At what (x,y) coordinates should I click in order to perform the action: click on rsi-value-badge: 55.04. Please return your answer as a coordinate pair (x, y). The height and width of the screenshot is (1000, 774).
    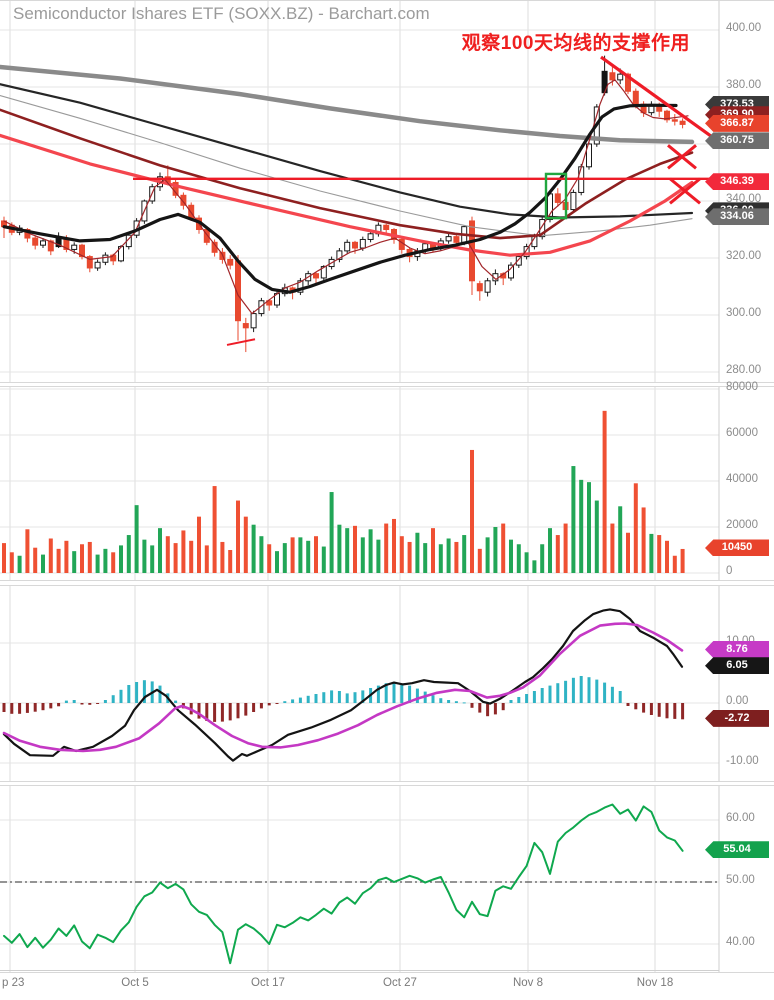
    Looking at the image, I should click on (737, 850).